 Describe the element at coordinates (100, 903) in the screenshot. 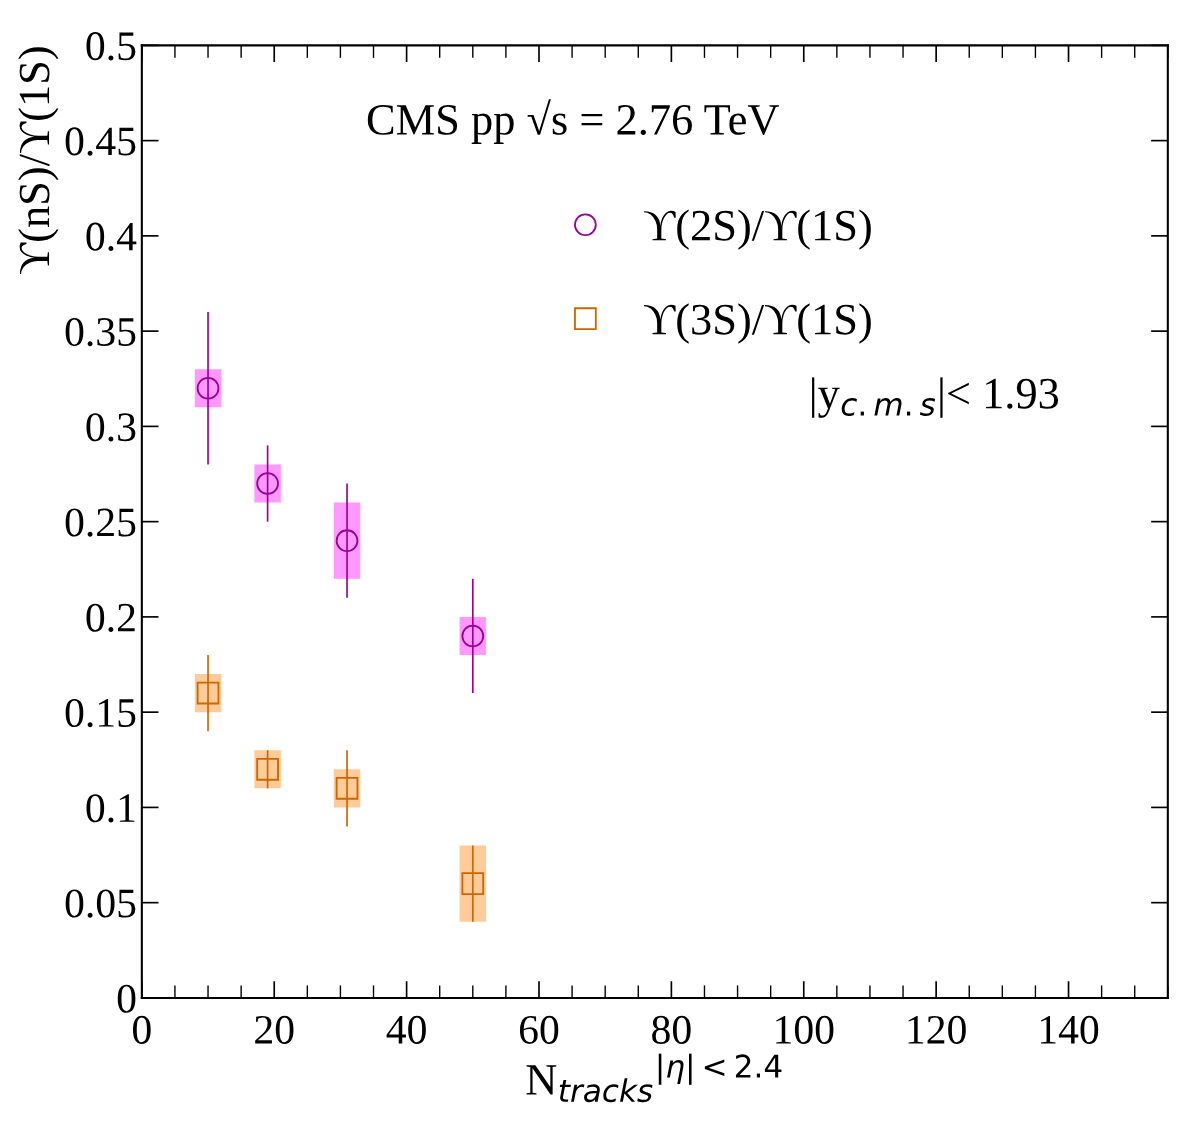

I see `y-tick-label: 0.05` at that location.